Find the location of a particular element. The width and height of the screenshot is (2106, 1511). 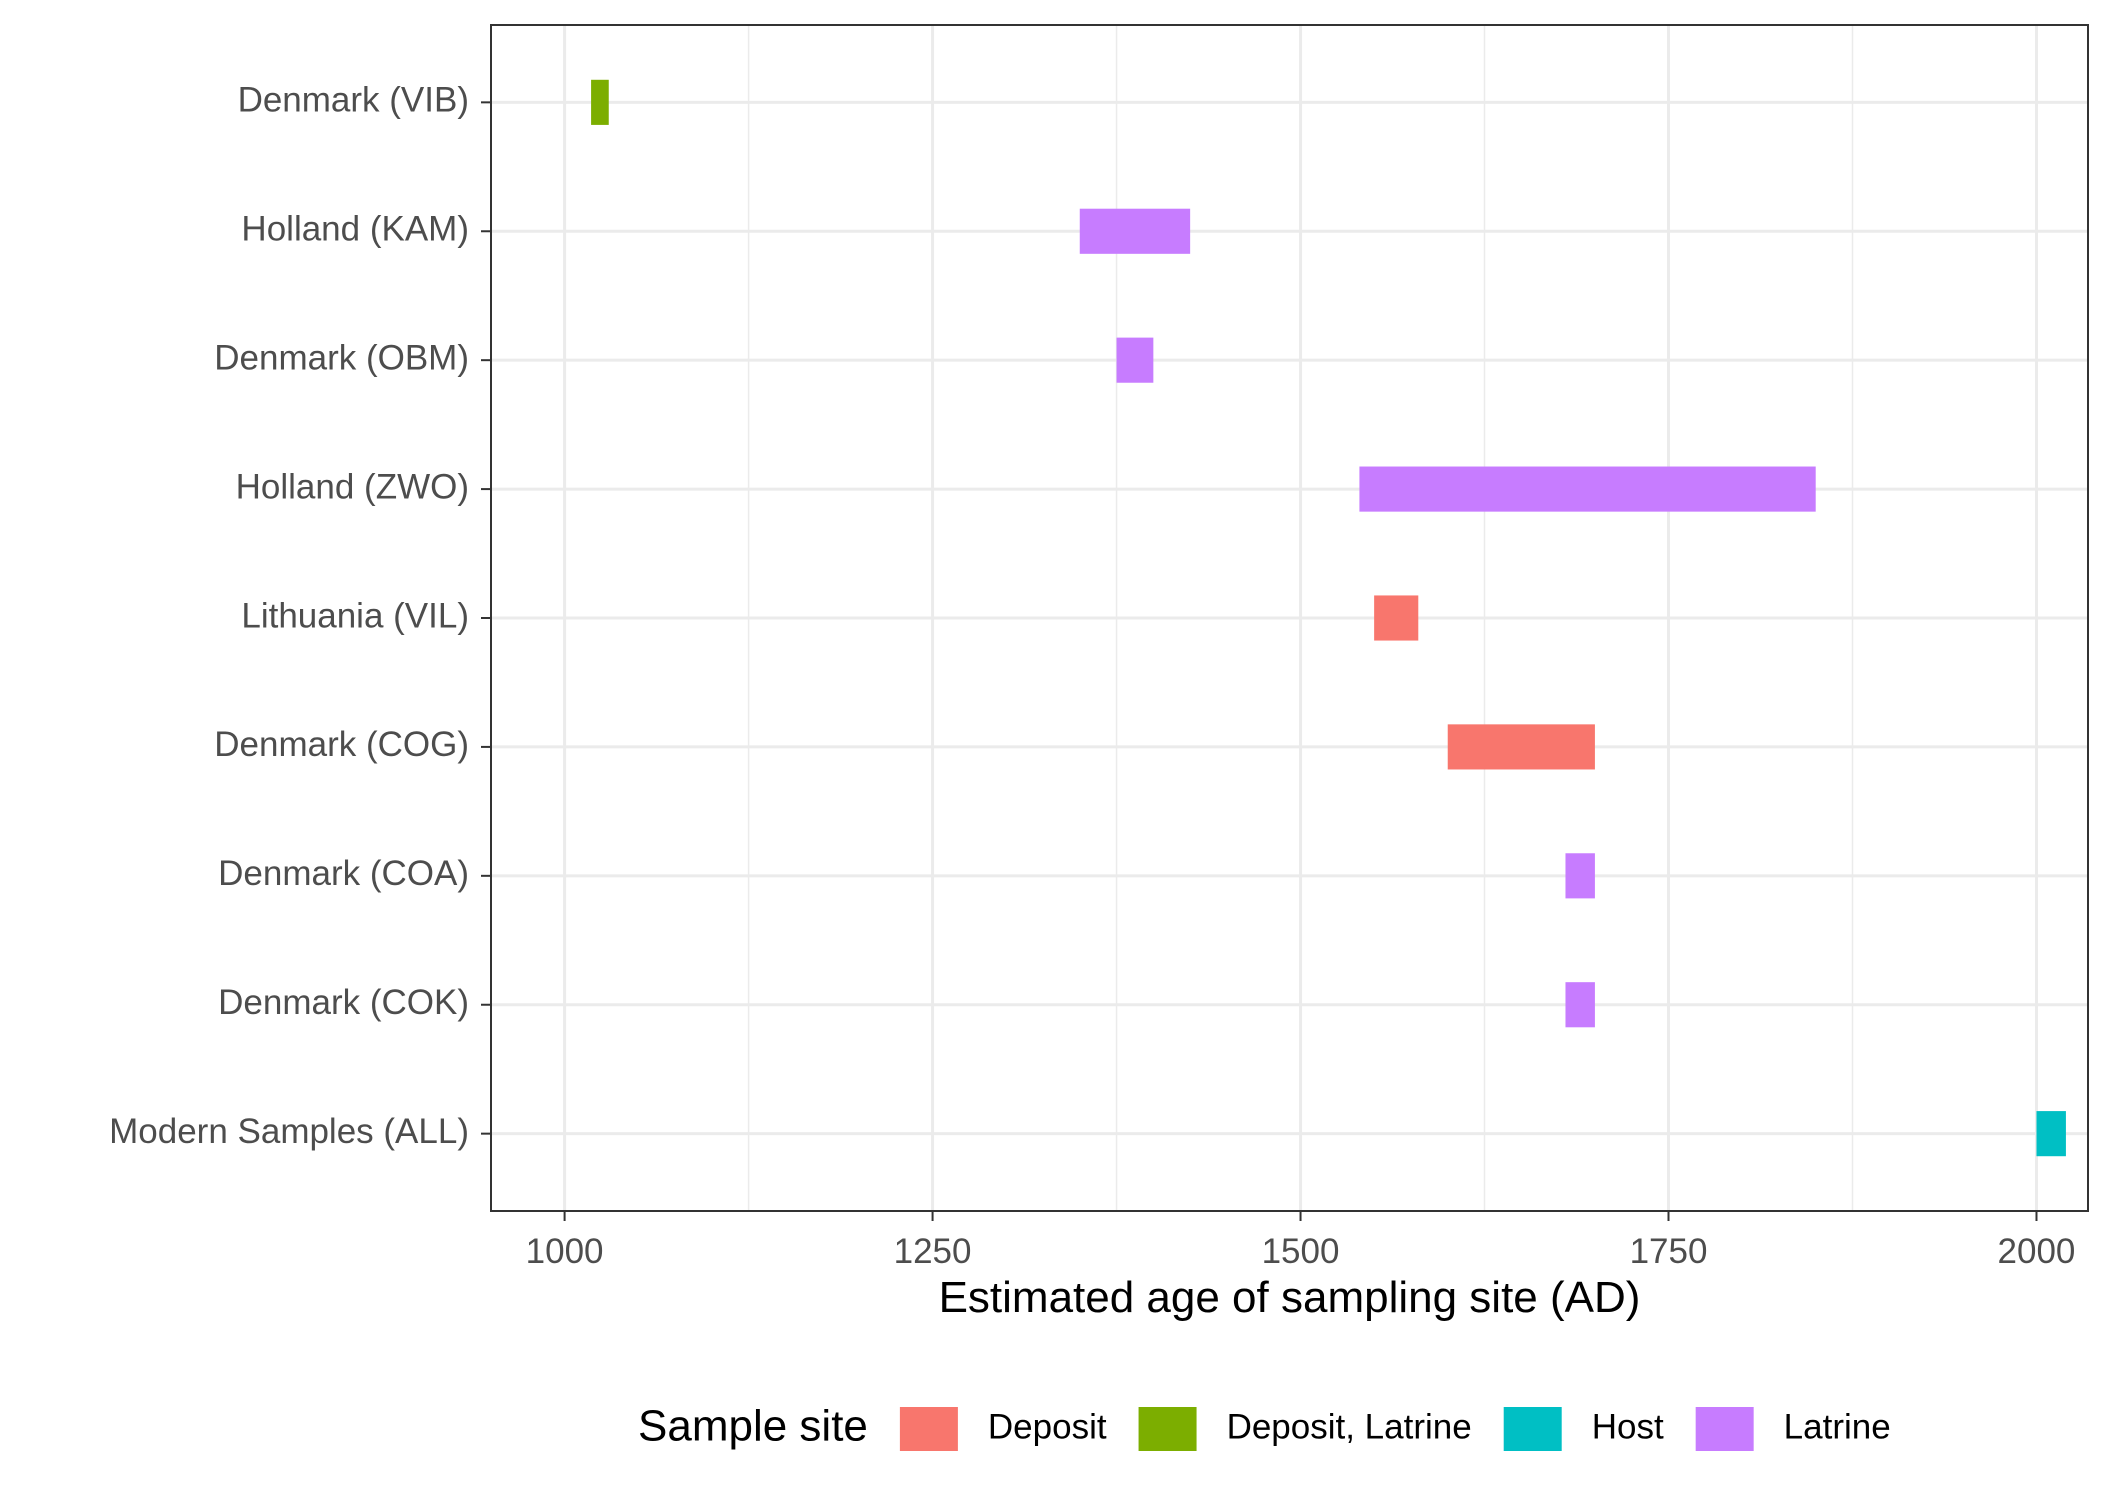

y-tick-label: Lithuania (VIL) is located at coordinates (355, 615).